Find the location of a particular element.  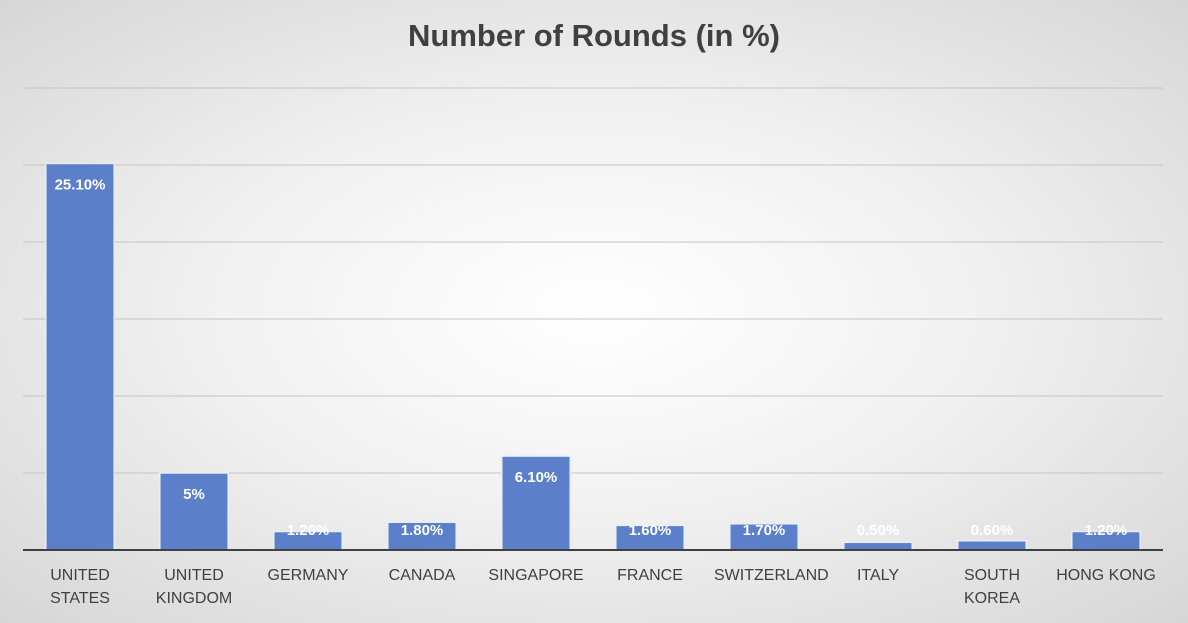

x-tick-label: FRANCE is located at coordinates (650, 575).